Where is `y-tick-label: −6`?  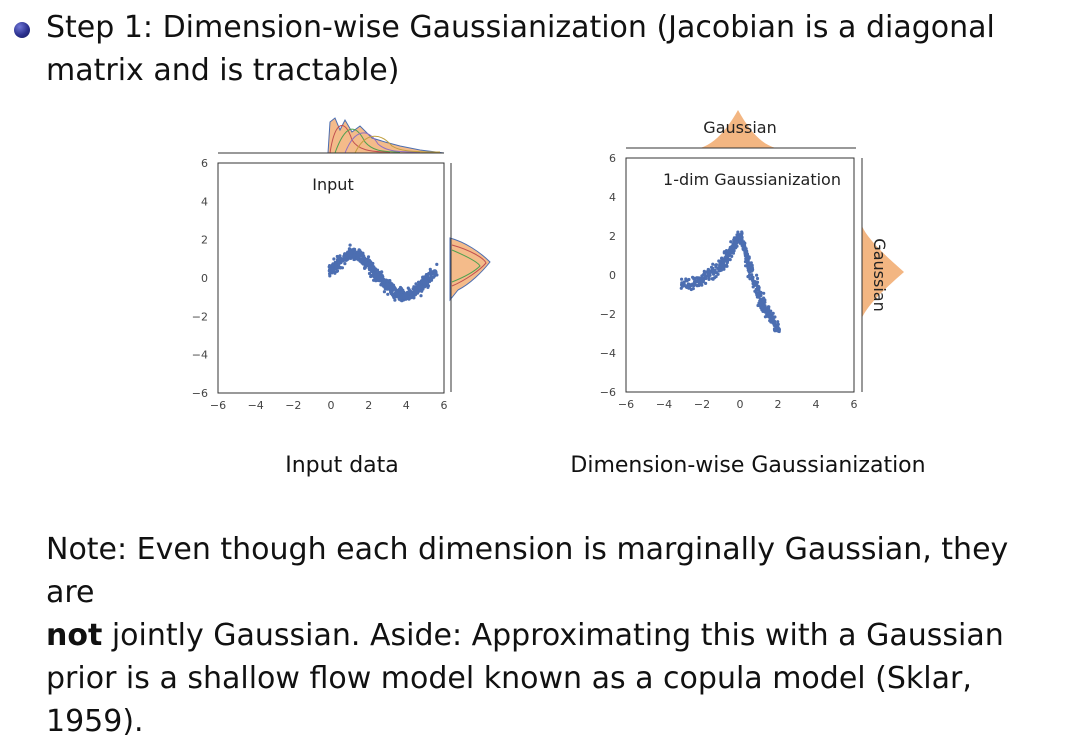
y-tick-label: −6 is located at coordinates (608, 392).